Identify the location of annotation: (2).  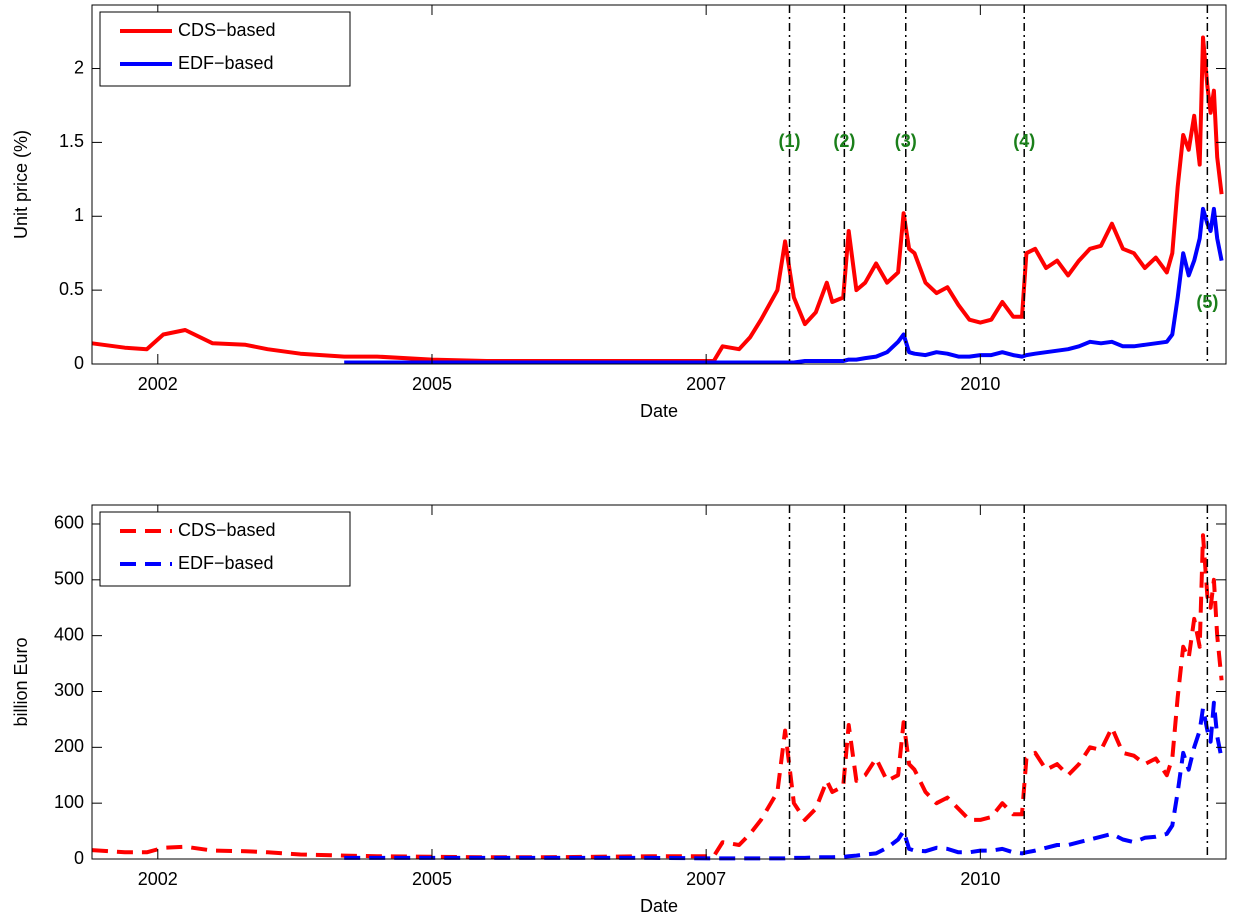
(844, 141).